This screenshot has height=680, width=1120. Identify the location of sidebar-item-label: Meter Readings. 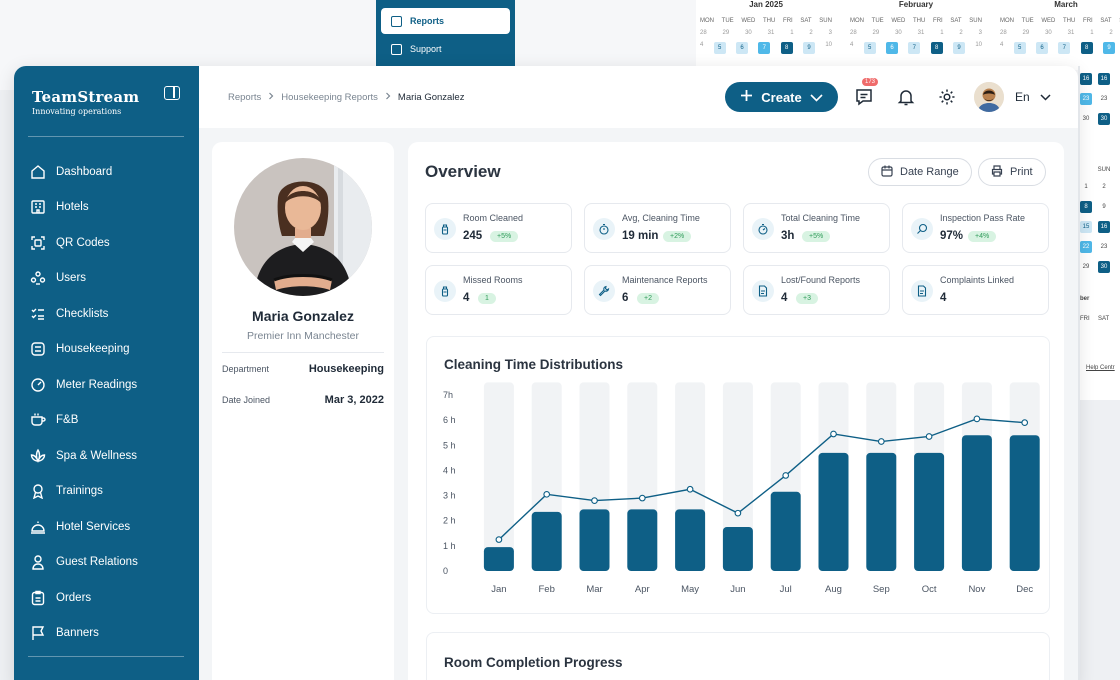
(97, 384).